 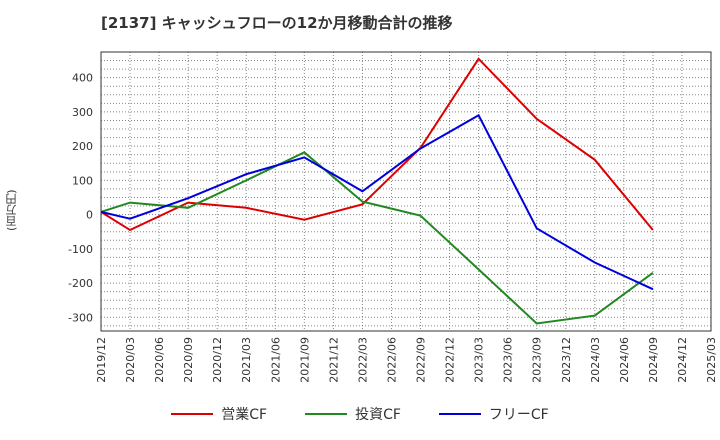 What do you see at coordinates (653, 360) in the screenshot?
I see `x-tick-label: 2024/09` at bounding box center [653, 360].